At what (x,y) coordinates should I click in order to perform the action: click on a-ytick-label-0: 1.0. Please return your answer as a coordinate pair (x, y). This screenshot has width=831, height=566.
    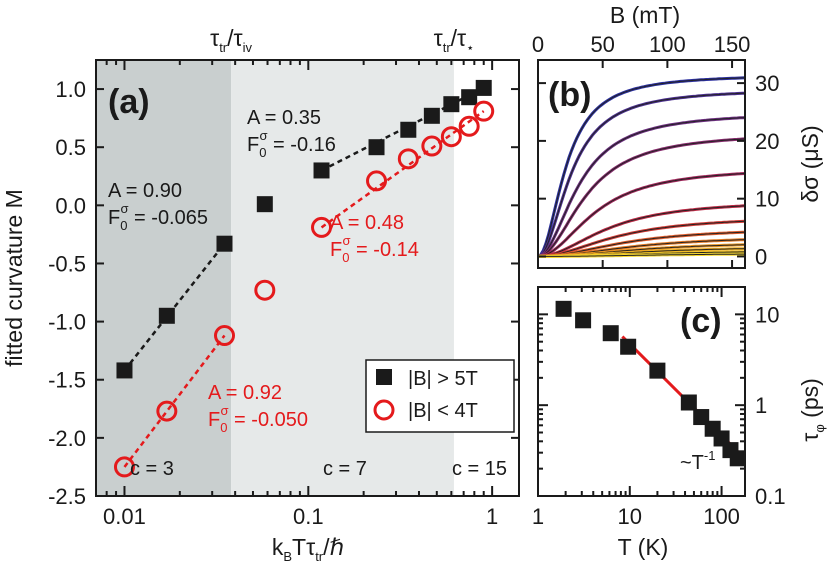
    Looking at the image, I should click on (70, 89).